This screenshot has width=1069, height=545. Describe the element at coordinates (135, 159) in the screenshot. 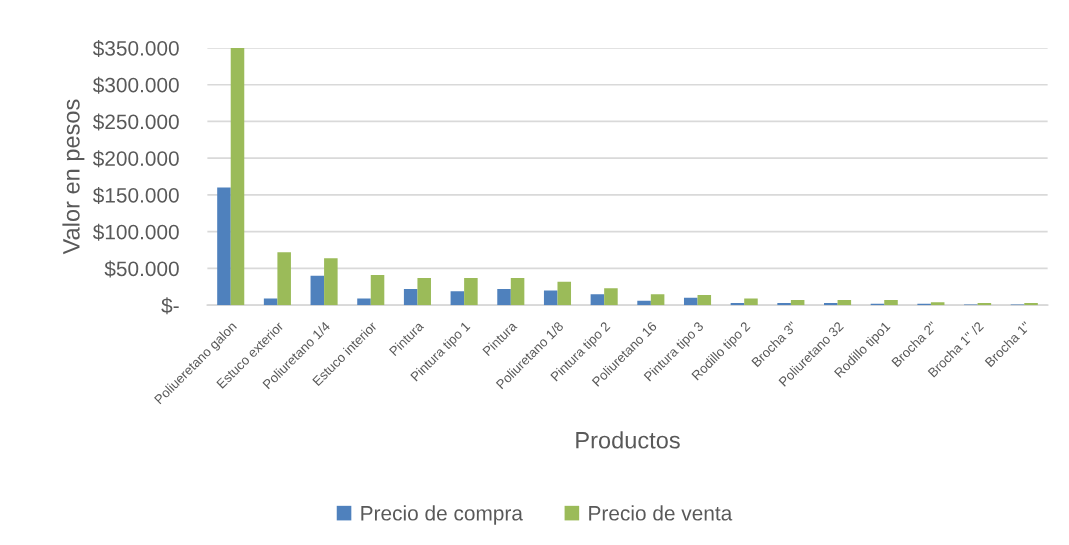

I see `y-tick-label: $200.000` at that location.